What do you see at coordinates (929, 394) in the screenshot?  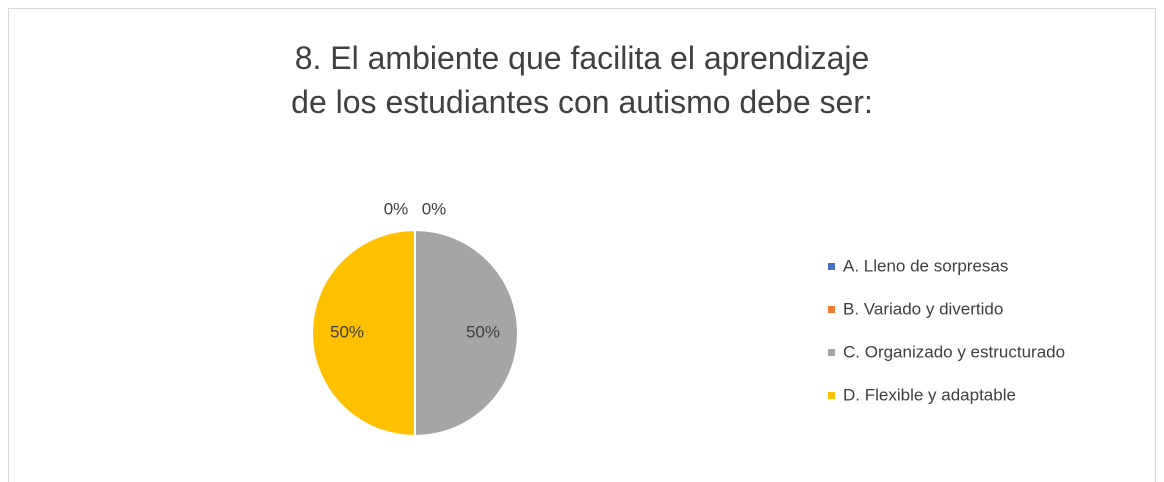 I see `legend-label: D. Flexible y adaptable` at bounding box center [929, 394].